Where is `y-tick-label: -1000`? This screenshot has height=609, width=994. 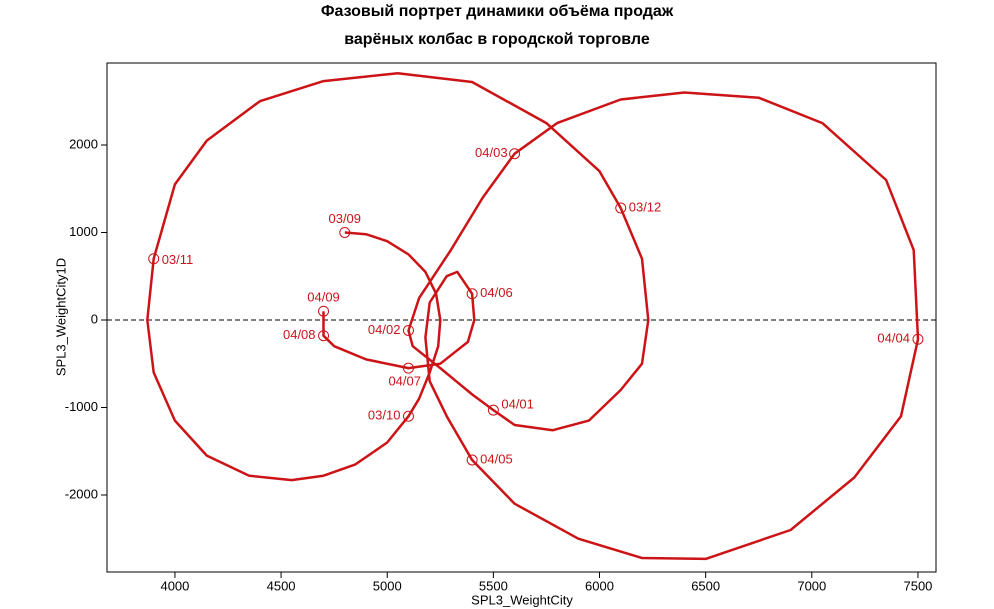 y-tick-label: -1000 is located at coordinates (81, 406).